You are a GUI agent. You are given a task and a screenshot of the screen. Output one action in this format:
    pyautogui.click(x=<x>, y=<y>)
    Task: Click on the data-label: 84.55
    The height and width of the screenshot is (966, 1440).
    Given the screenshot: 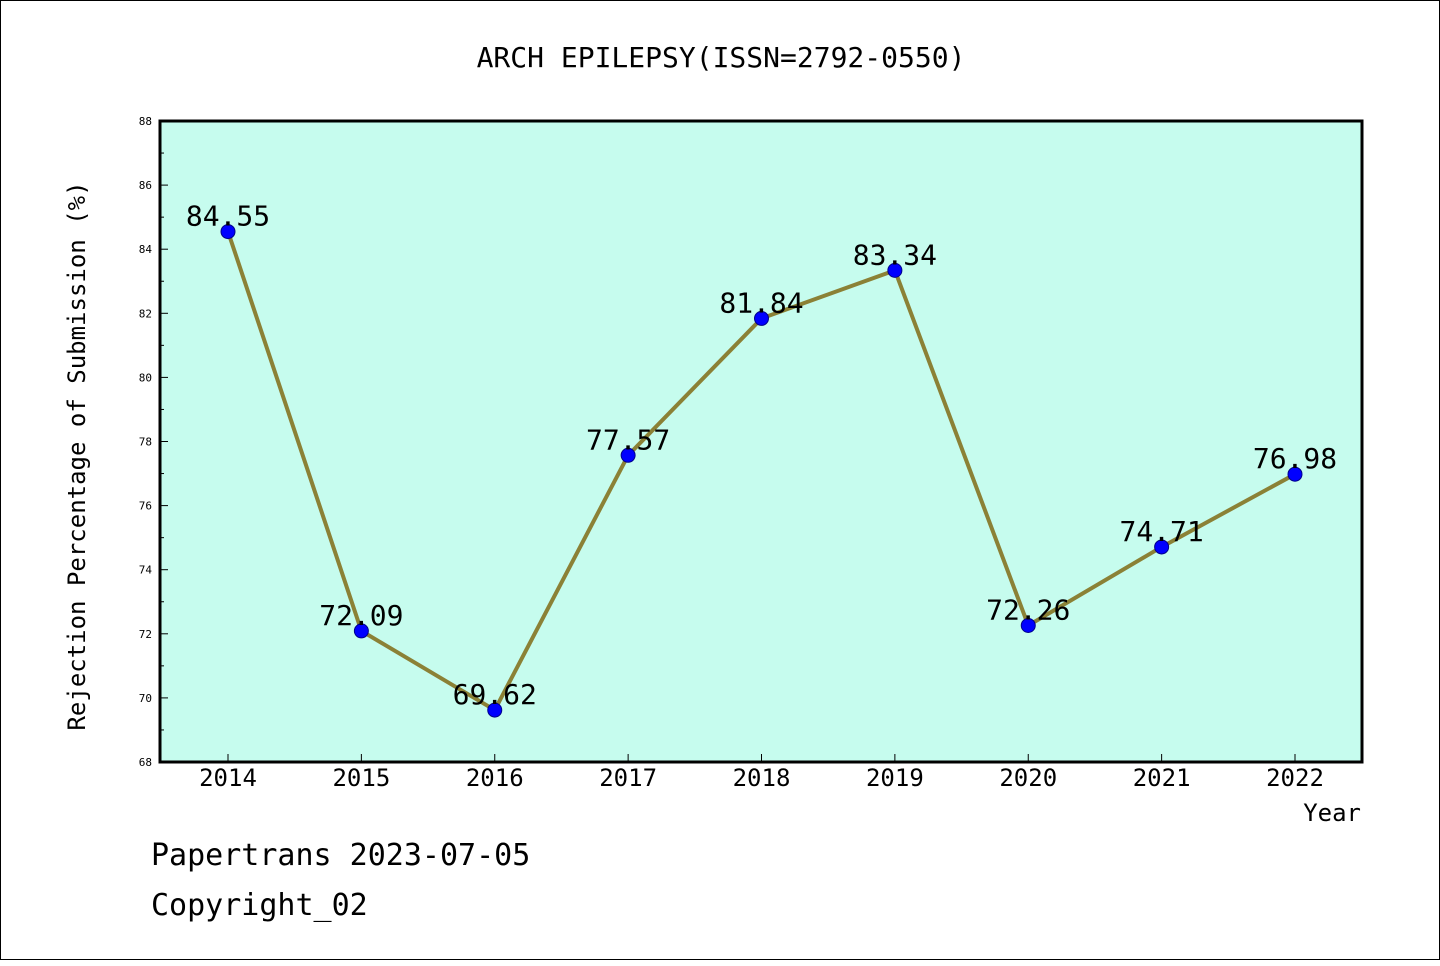 What is the action you would take?
    pyautogui.click(x=228, y=216)
    